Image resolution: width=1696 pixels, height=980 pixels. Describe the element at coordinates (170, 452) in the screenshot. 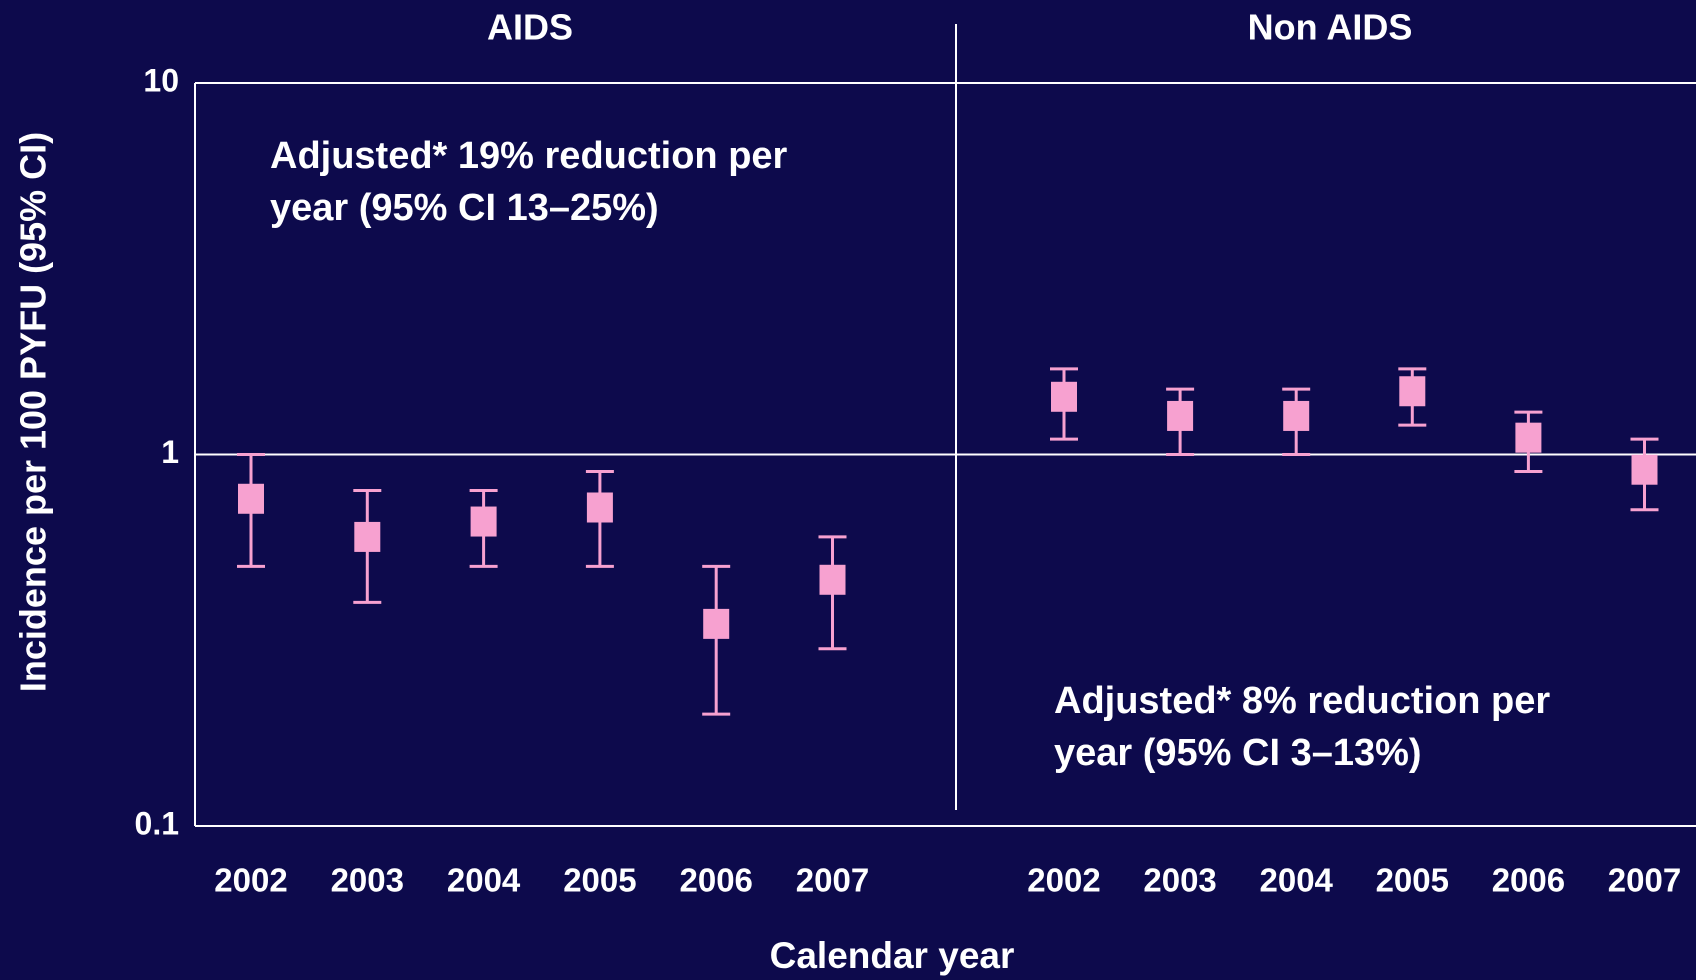

I see `y-tick-label: 1` at that location.